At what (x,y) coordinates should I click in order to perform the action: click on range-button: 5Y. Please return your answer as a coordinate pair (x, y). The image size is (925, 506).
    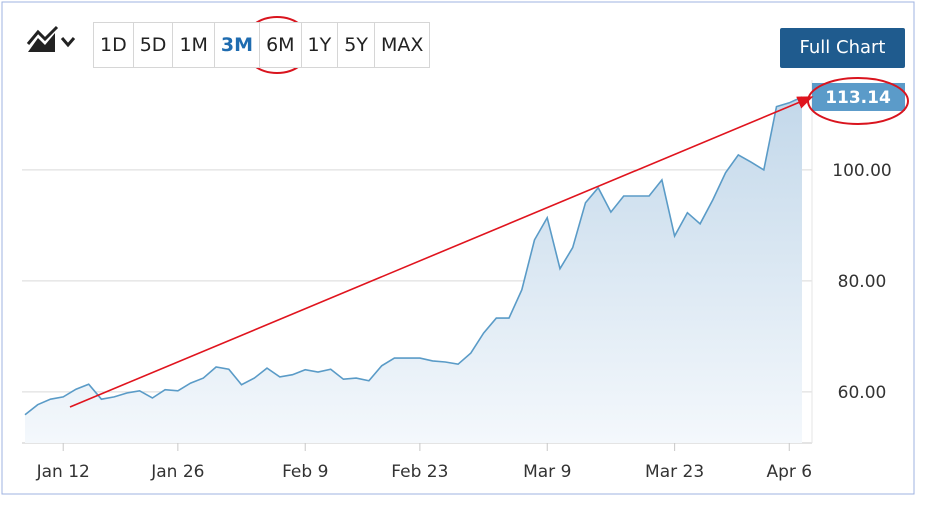
    Looking at the image, I should click on (356, 45).